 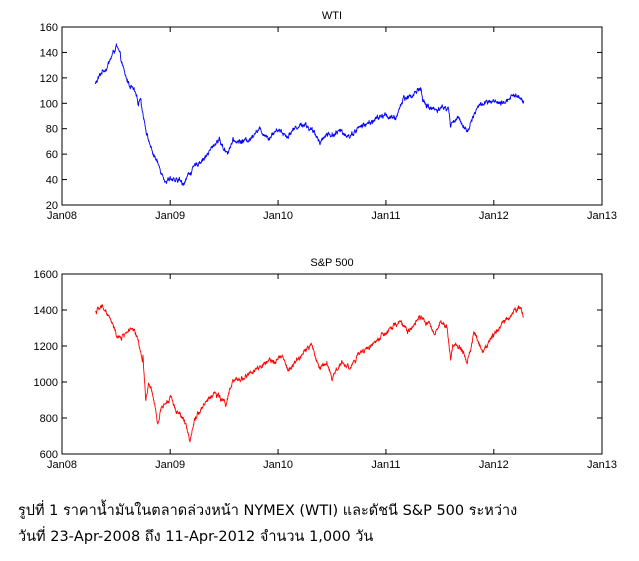 I want to click on sp500-y-tick-label: 800, so click(x=49, y=419).